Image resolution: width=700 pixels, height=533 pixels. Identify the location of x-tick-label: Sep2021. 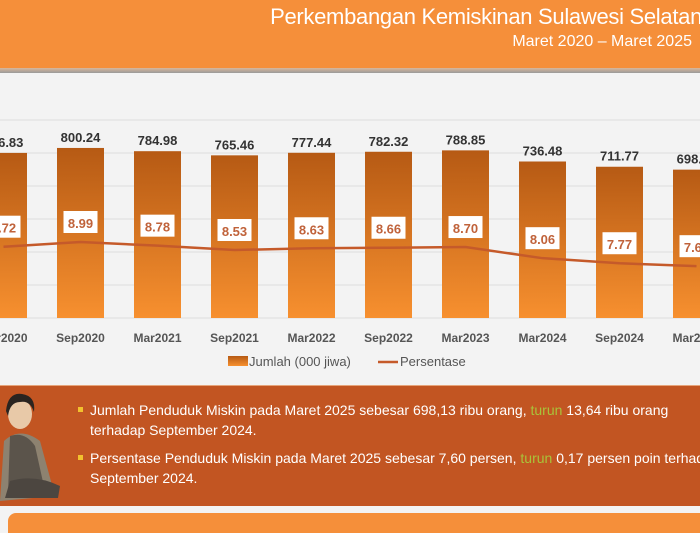
(234, 338).